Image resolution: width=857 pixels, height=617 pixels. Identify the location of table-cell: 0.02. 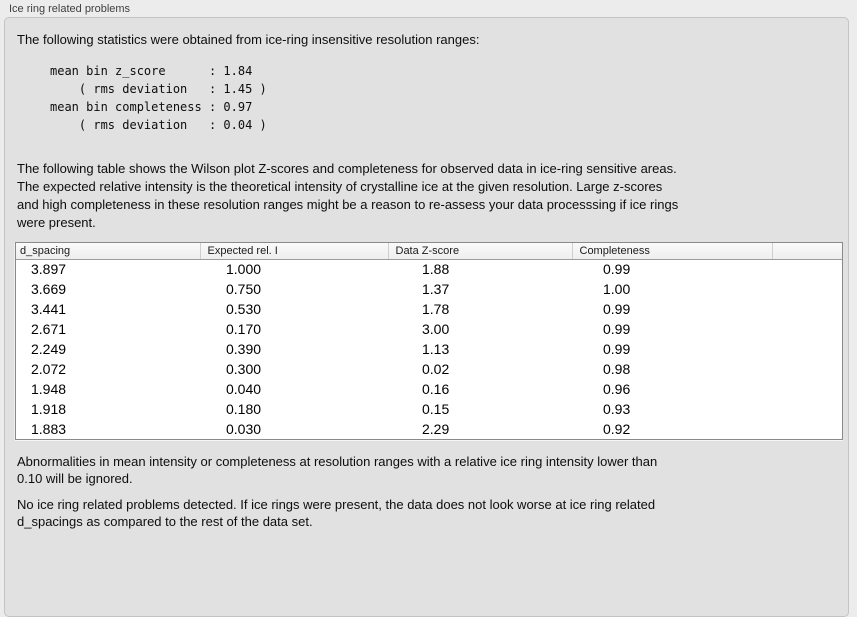
(436, 369).